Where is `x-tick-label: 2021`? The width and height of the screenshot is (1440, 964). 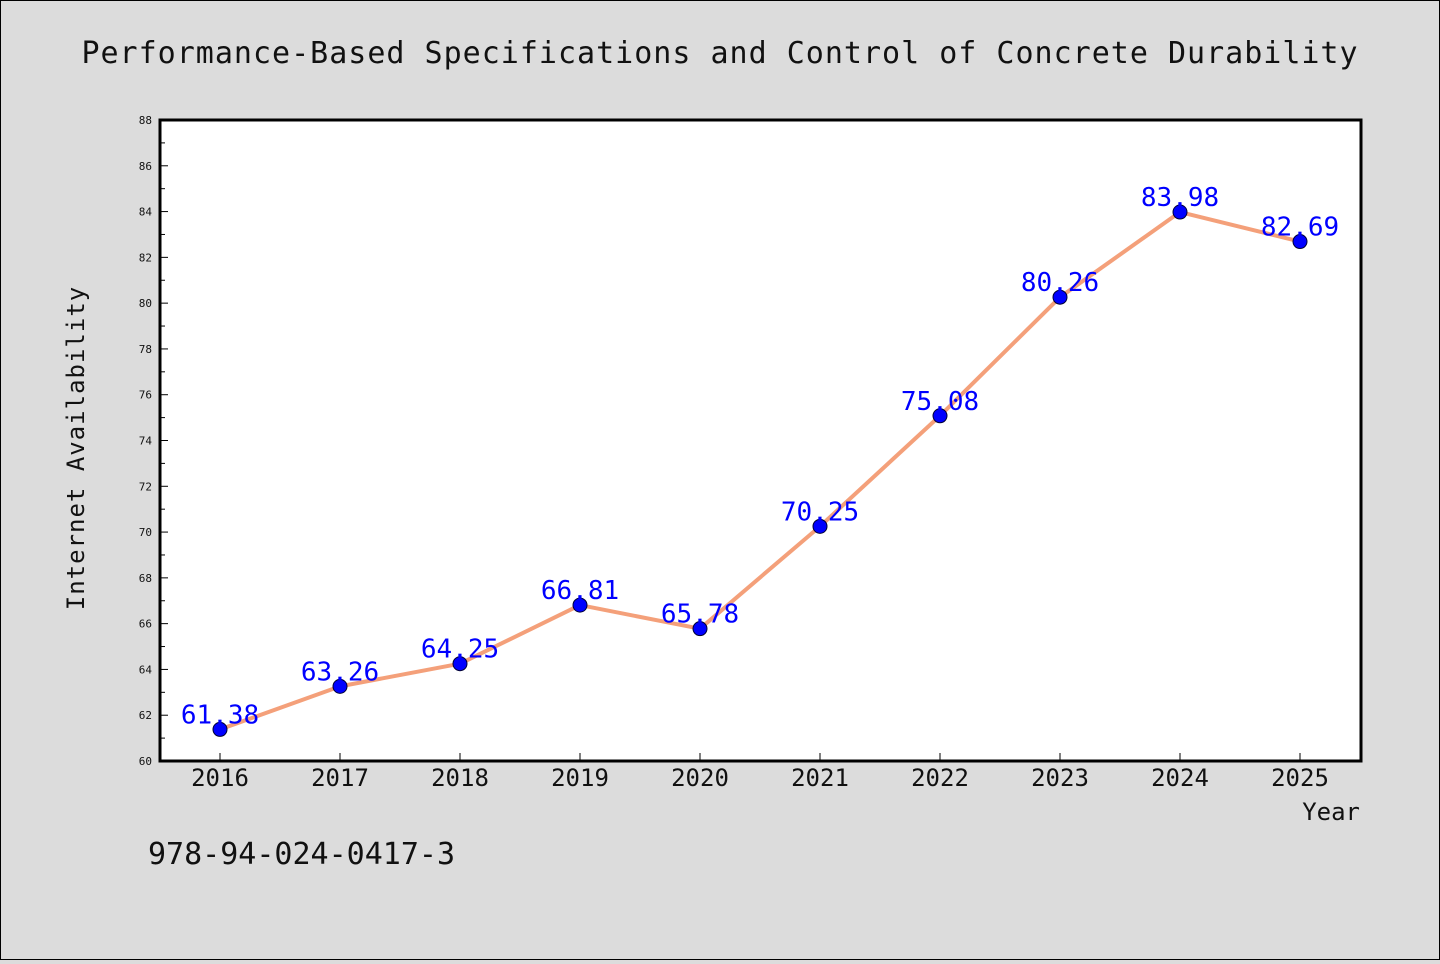 x-tick-label: 2021 is located at coordinates (820, 778).